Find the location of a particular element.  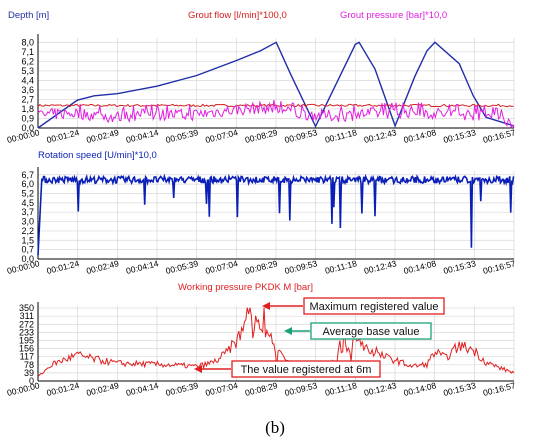

y-tick-label: 7,1 is located at coordinates (27, 52).